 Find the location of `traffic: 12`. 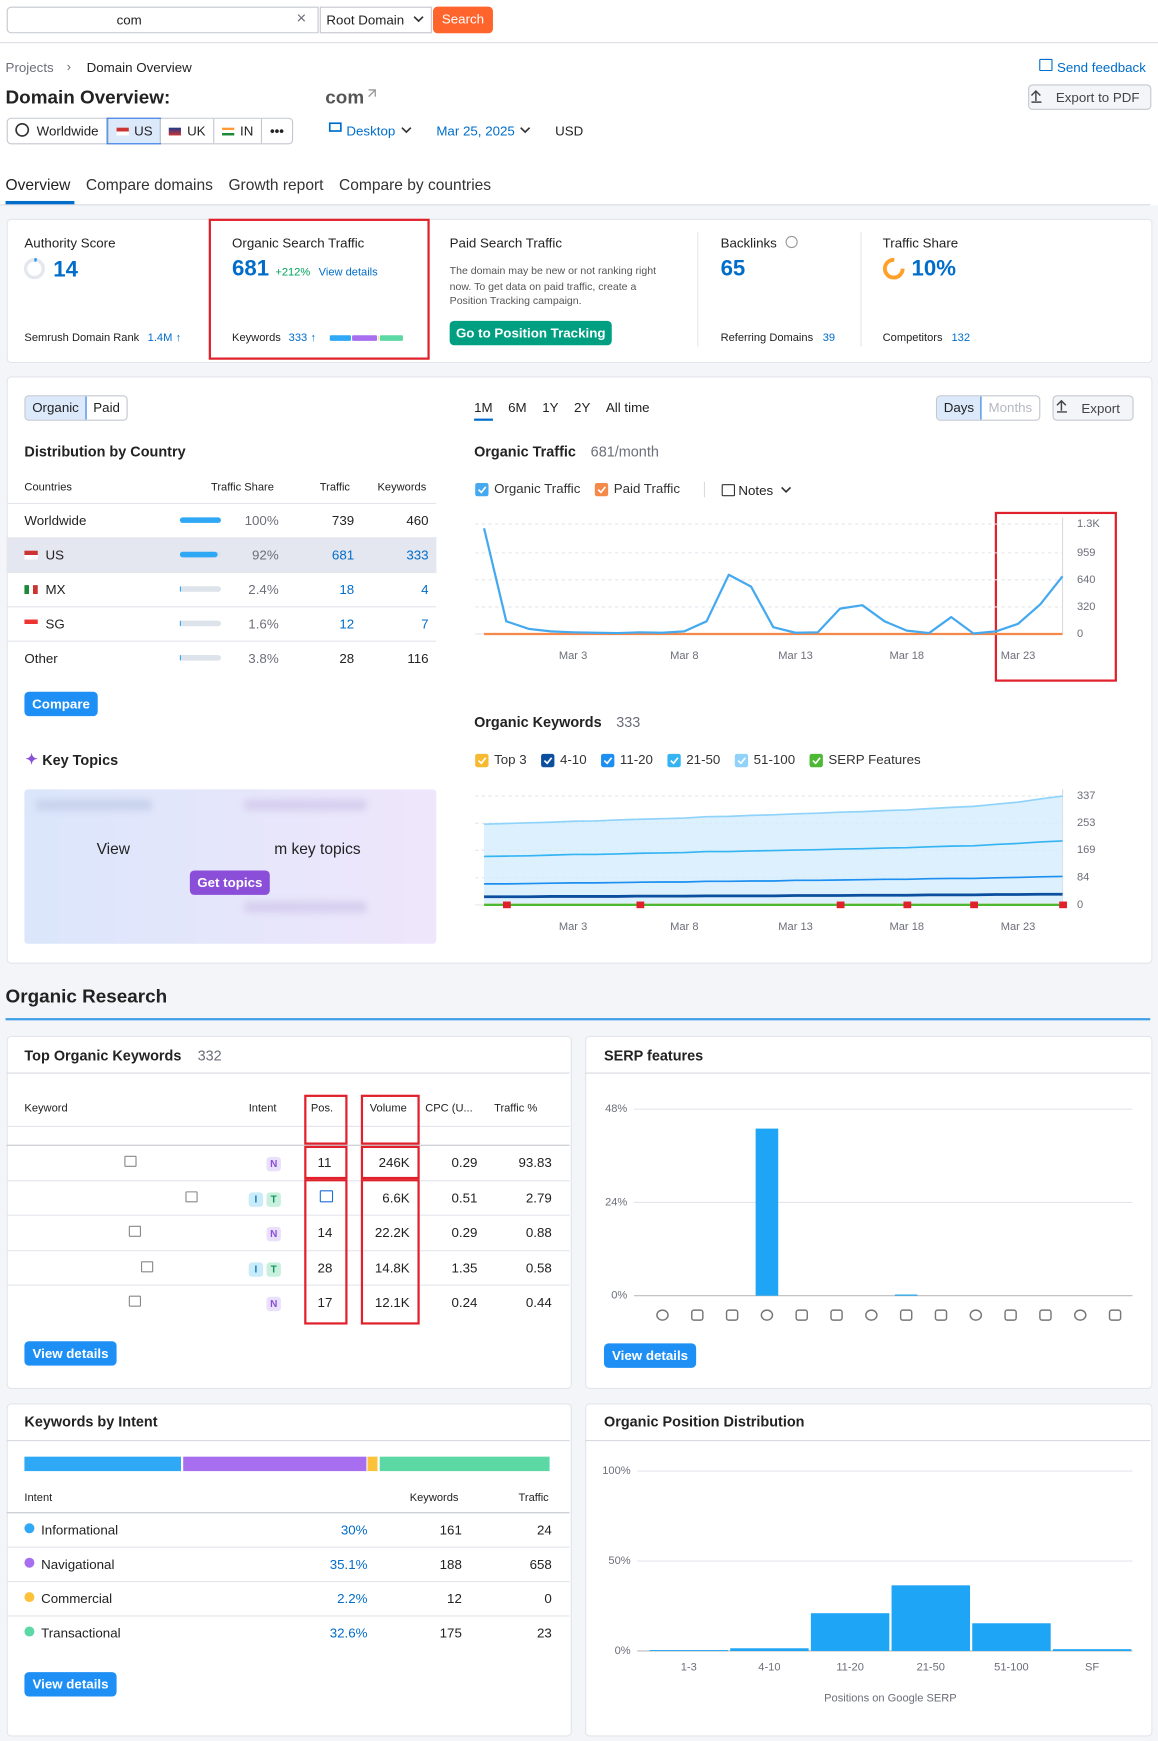

traffic: 12 is located at coordinates (347, 624).